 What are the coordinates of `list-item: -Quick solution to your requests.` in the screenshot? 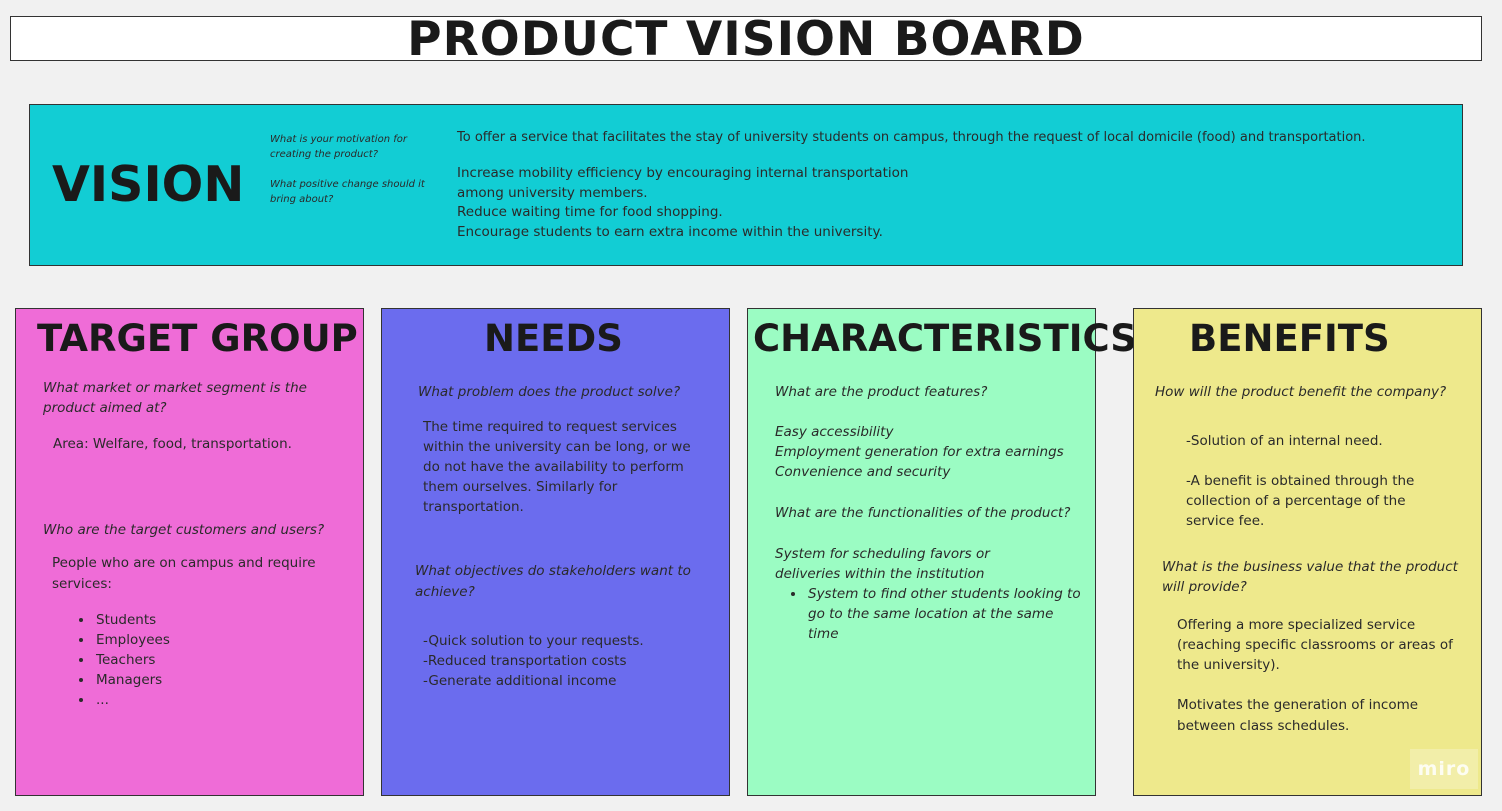 It's located at (533, 641).